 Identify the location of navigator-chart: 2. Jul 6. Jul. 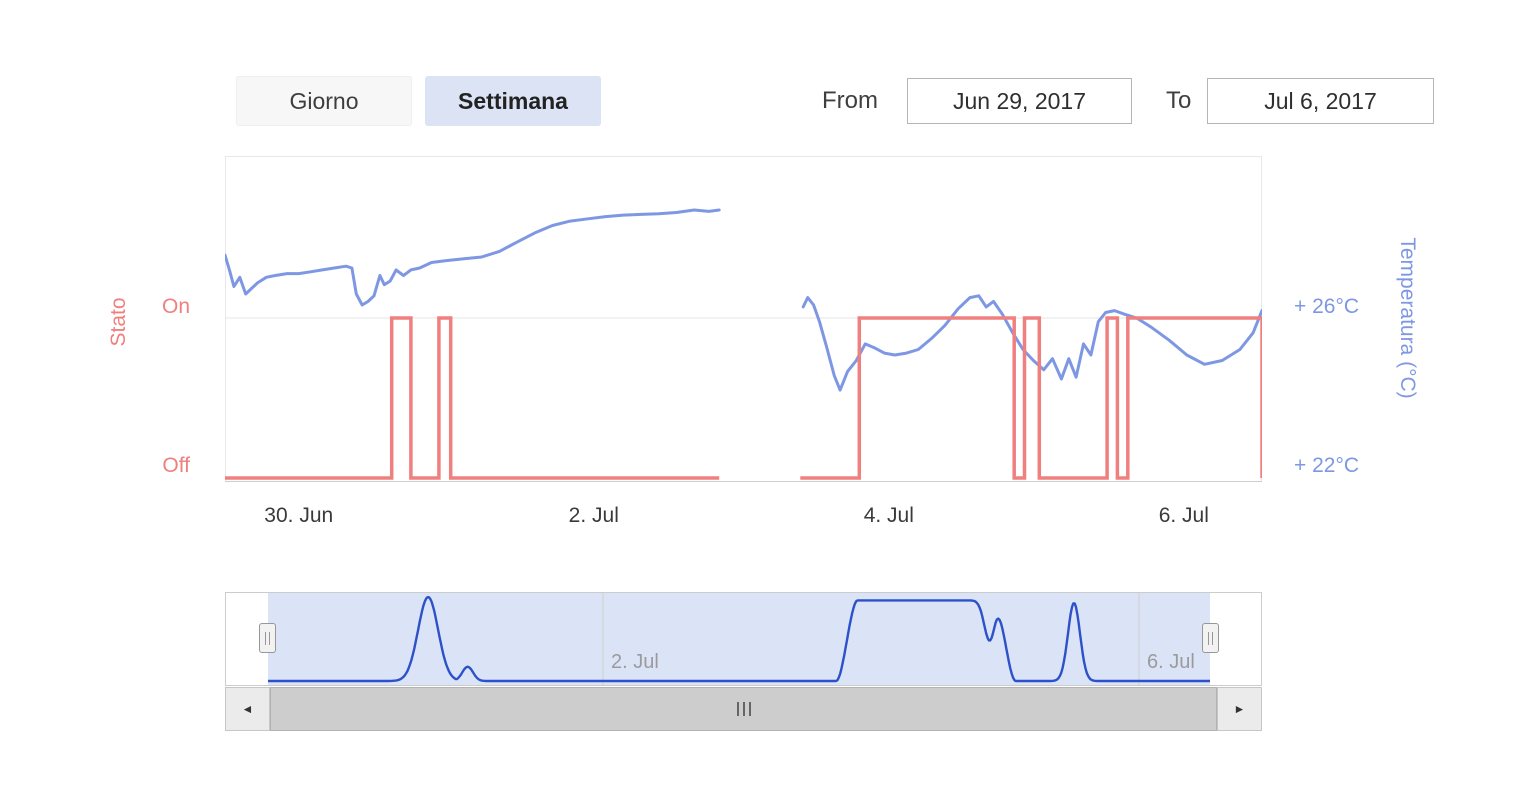
(743, 639).